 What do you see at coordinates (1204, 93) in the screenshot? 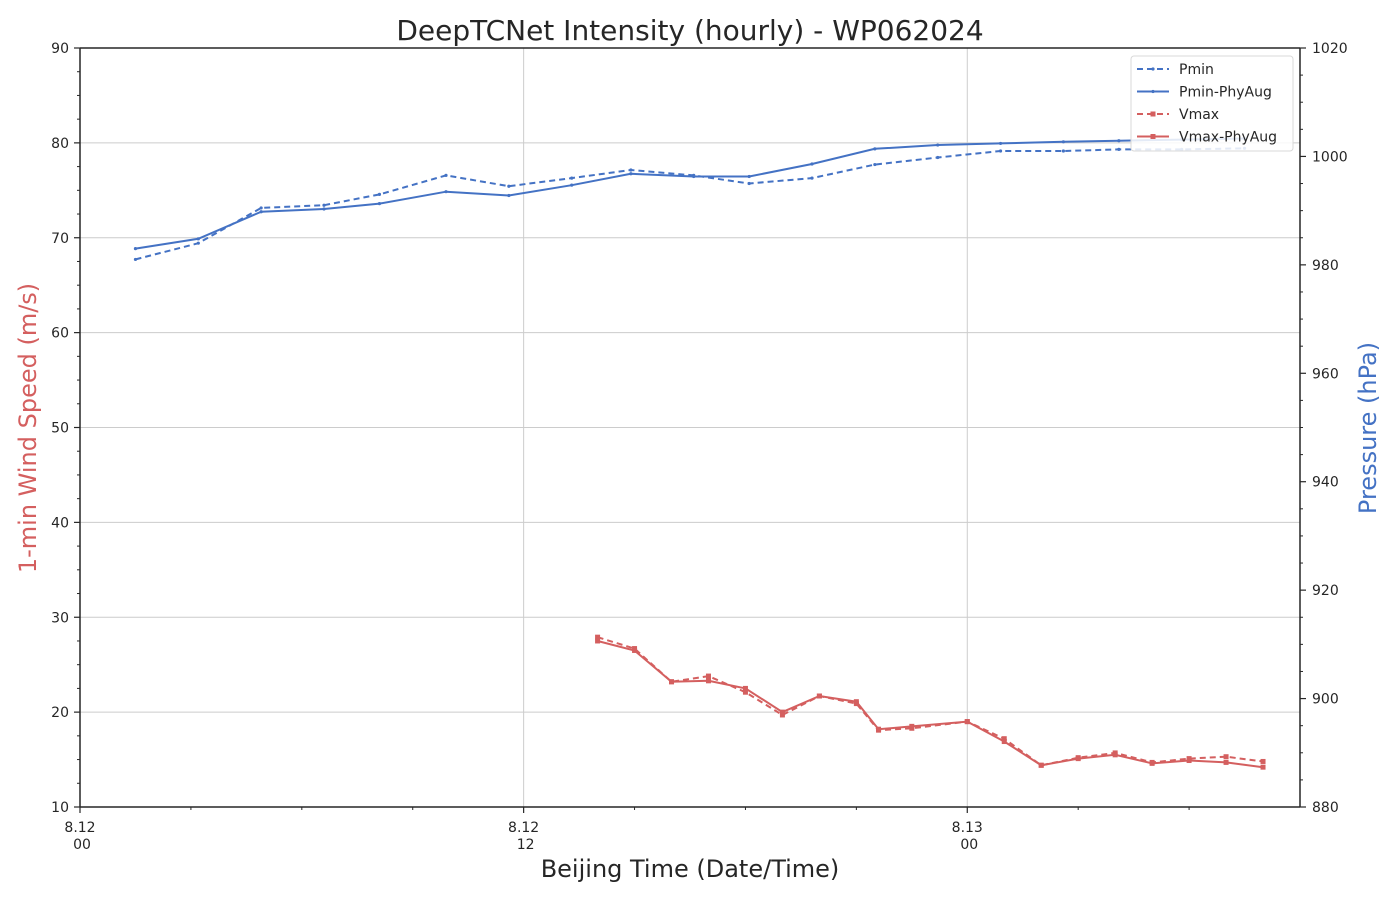
I see `legend-item: Pmin-PhyAug` at bounding box center [1204, 93].